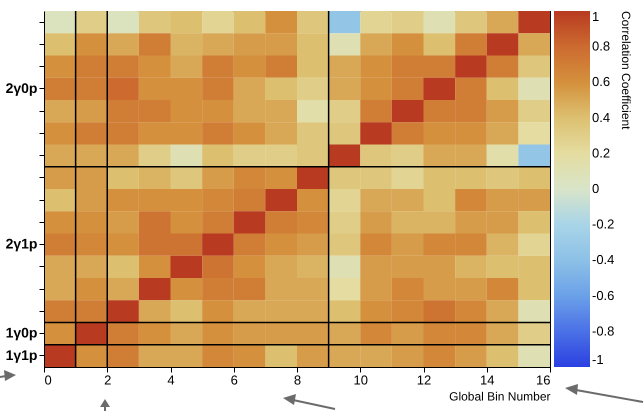  Describe the element at coordinates (543, 380) in the screenshot. I see `x-tick-label: 16` at that location.